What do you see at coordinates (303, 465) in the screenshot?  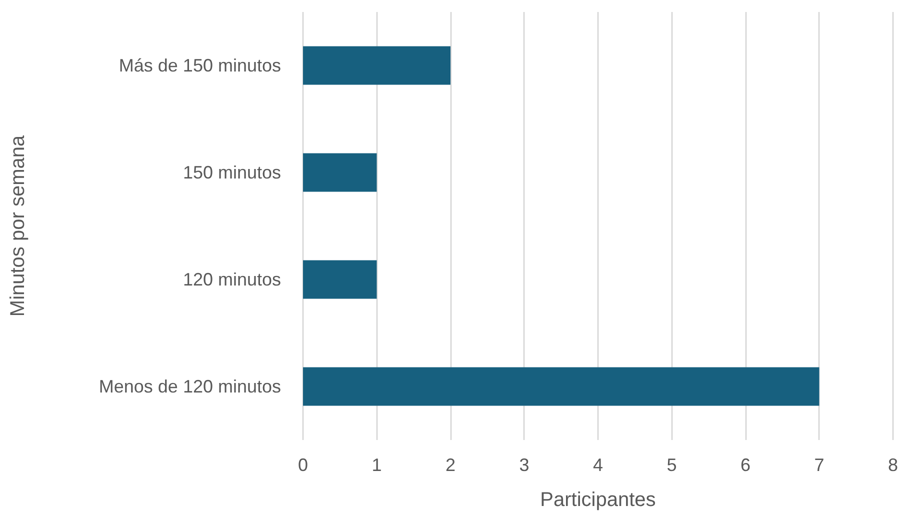 I see `x-tick-label: 0` at bounding box center [303, 465].